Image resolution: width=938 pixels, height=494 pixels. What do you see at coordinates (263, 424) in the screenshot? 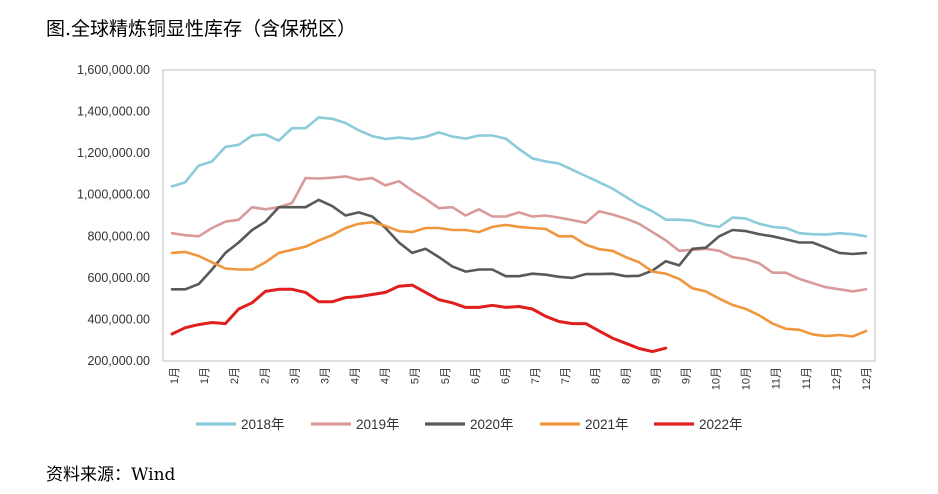
I see `legend-label: 2018年` at bounding box center [263, 424].